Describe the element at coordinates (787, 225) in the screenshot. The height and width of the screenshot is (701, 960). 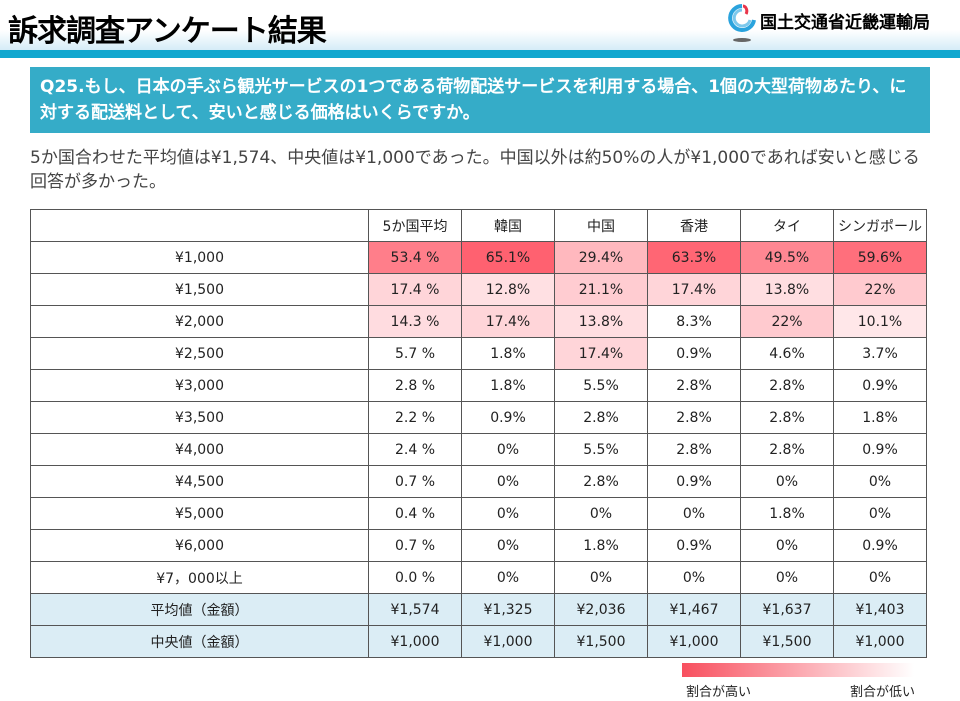
I see `column-header: タイ` at that location.